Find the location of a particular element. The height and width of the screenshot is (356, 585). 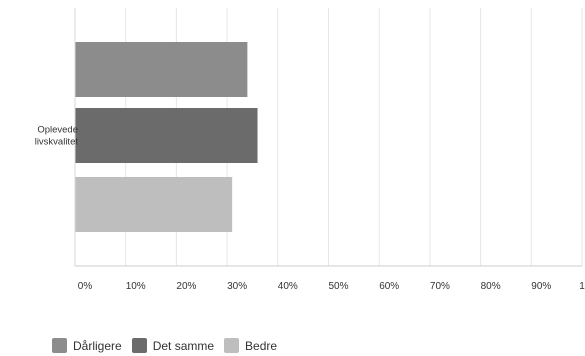

legend-label-darligere: Dårligere is located at coordinates (97, 345).